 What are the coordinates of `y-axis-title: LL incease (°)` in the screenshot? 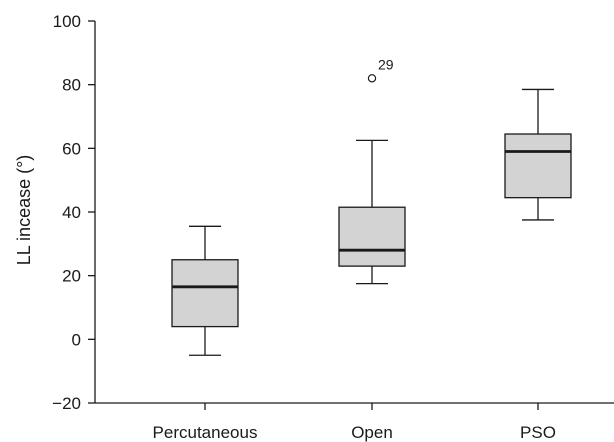 It's located at (24, 210).